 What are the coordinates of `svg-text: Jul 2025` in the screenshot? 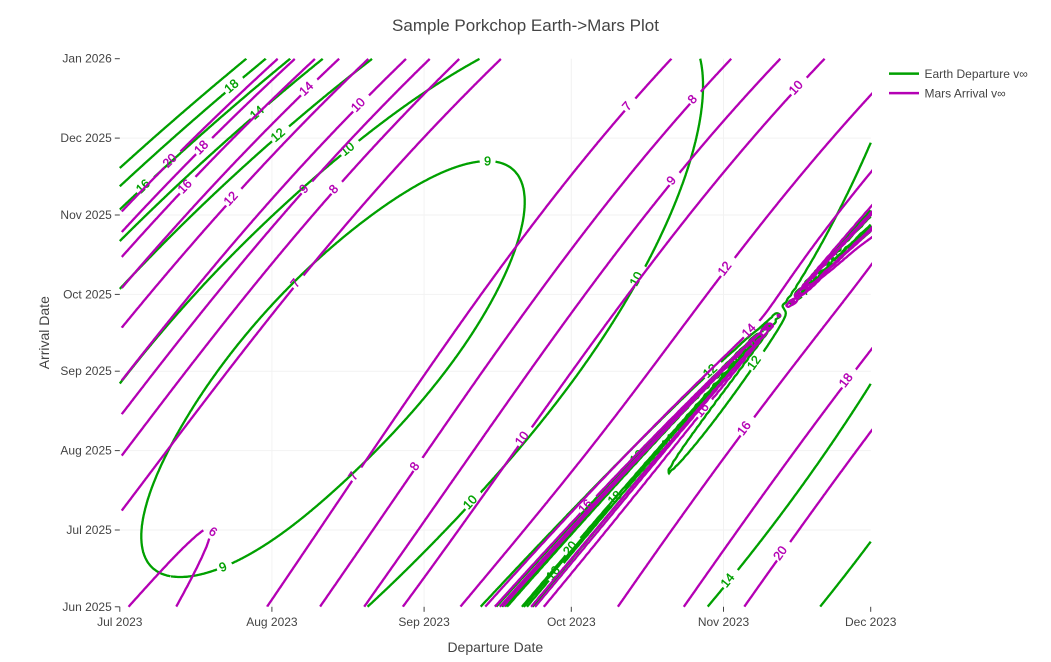 It's located at (89, 530).